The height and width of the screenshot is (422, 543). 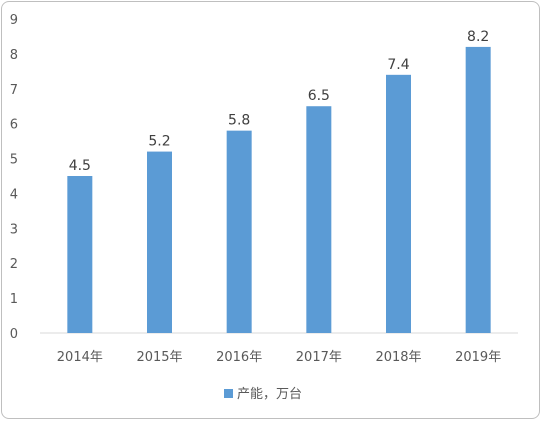 I want to click on y-tick-label: 7, so click(x=14, y=90).